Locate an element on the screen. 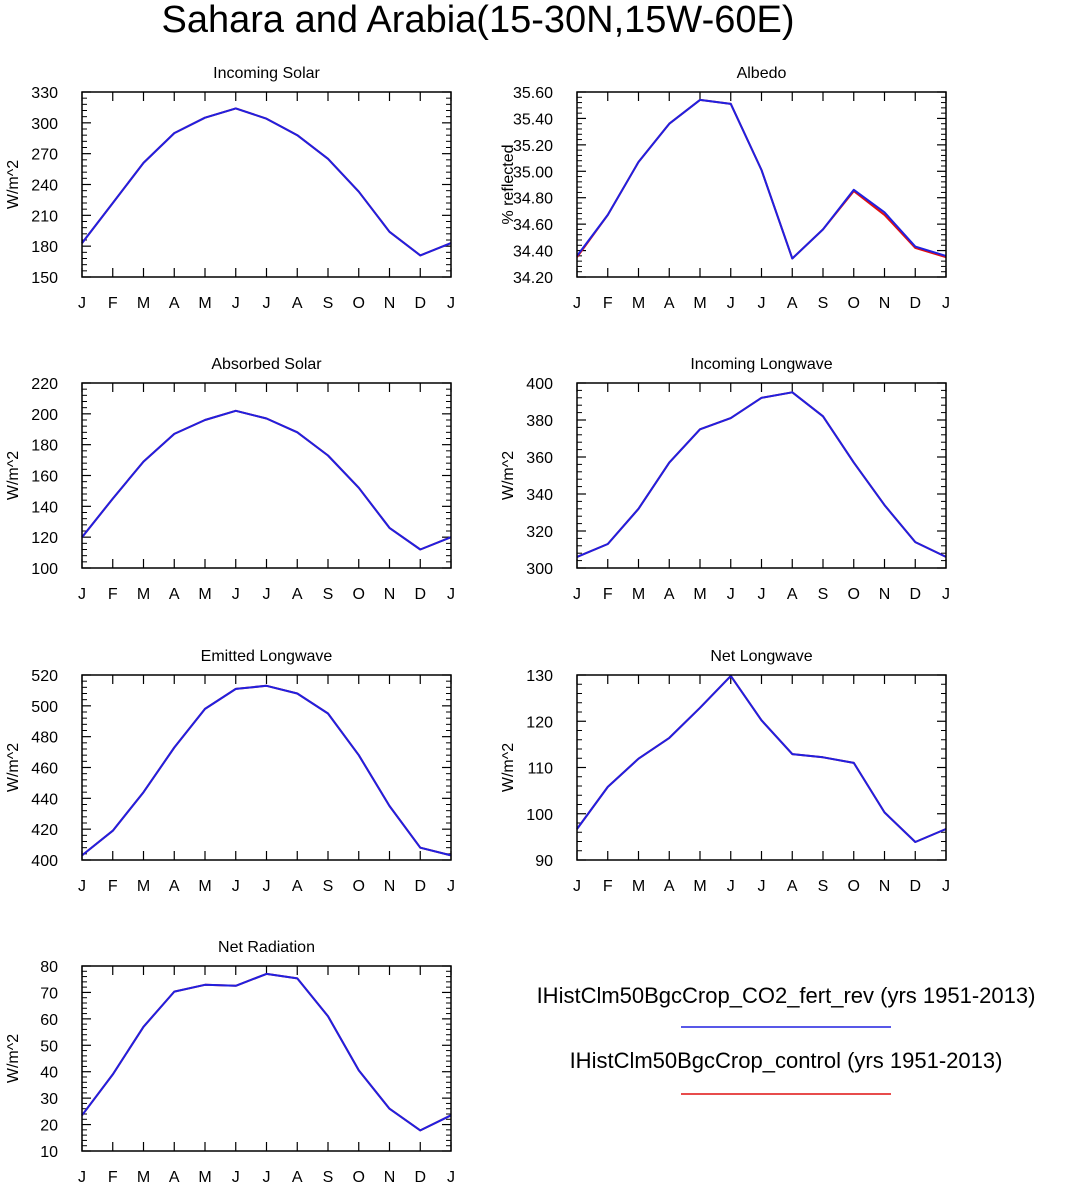  y-tick-label: 220 is located at coordinates (44, 384).